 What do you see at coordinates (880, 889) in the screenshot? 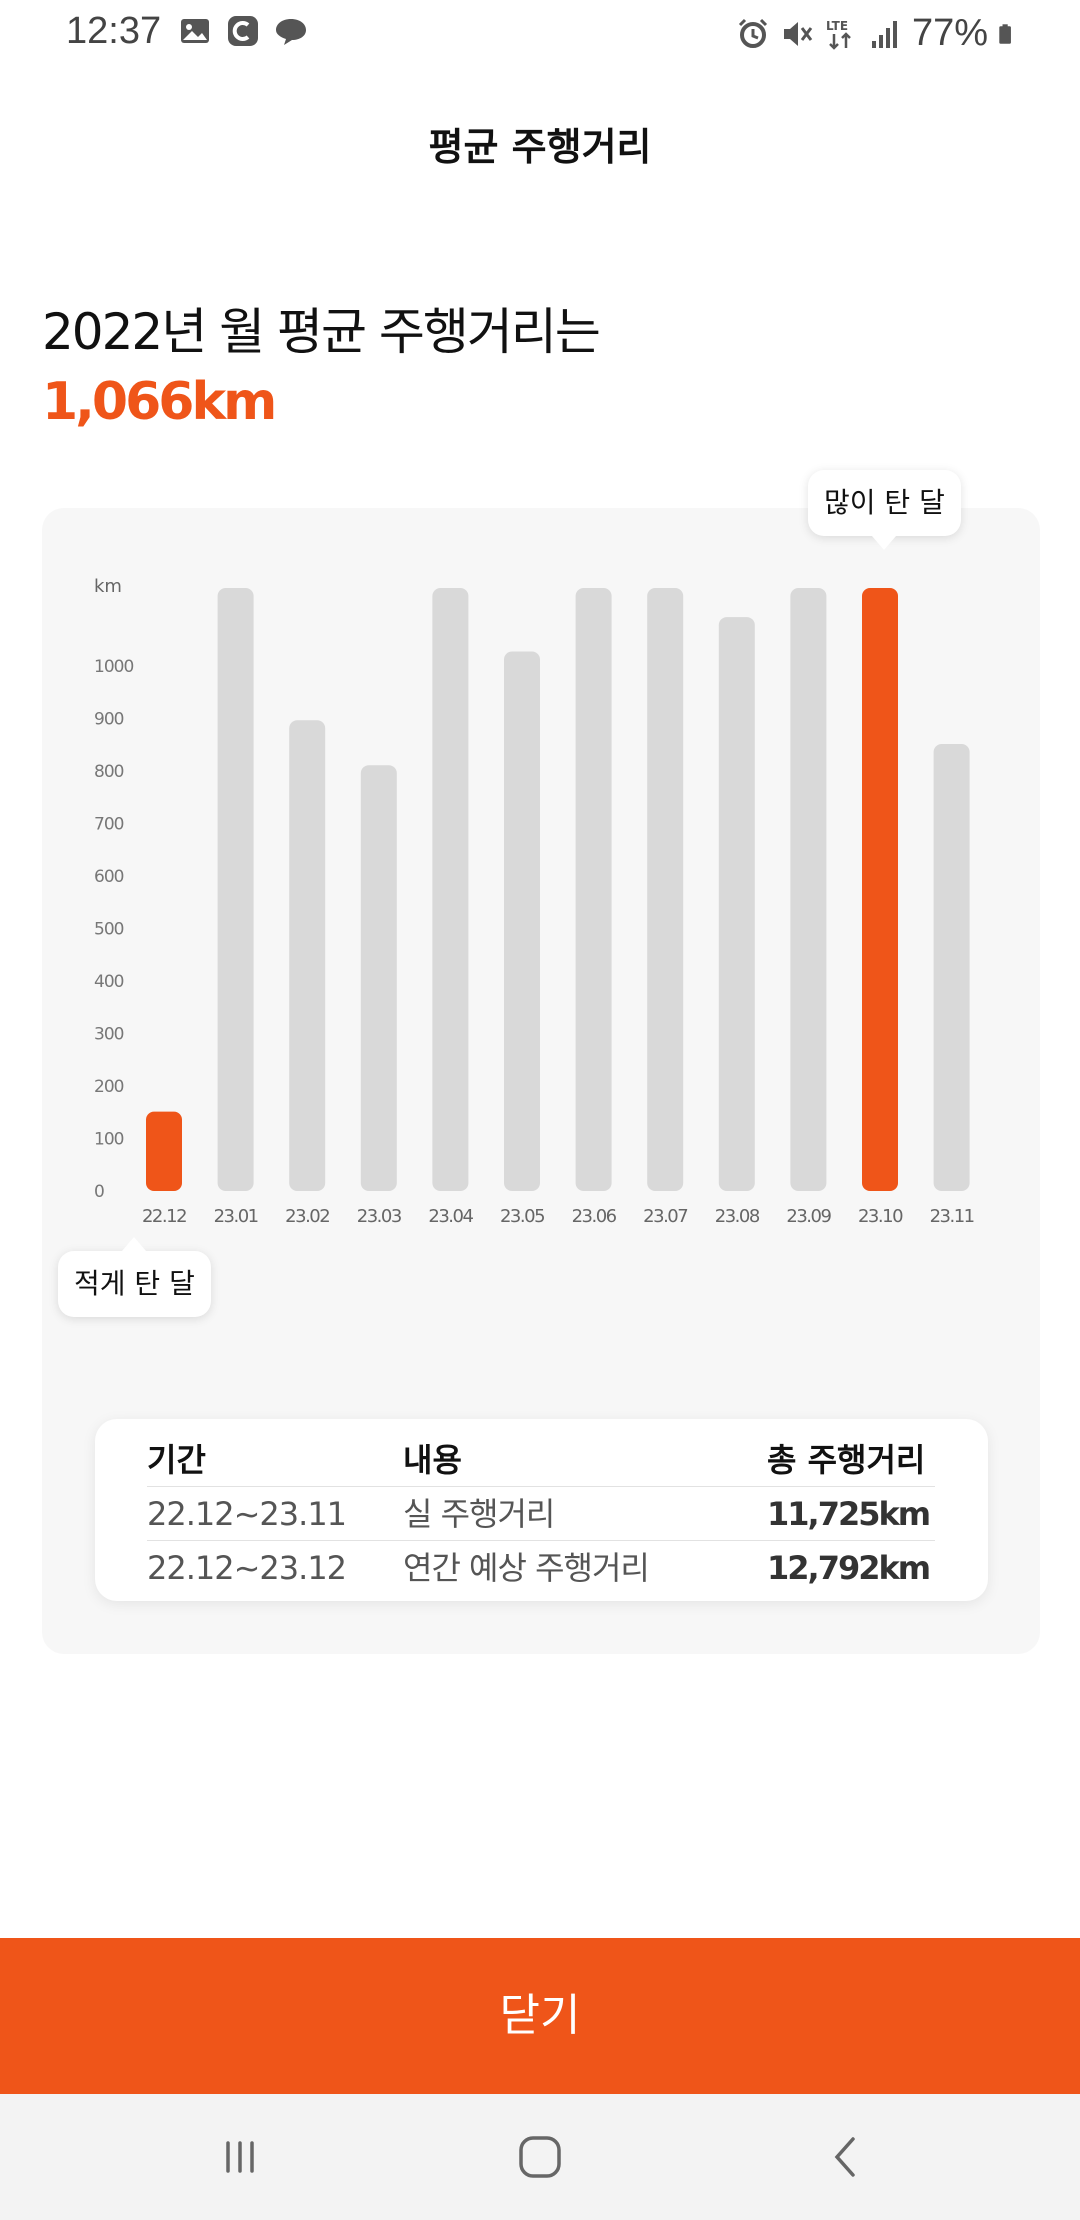
I see `bar-23.10` at bounding box center [880, 889].